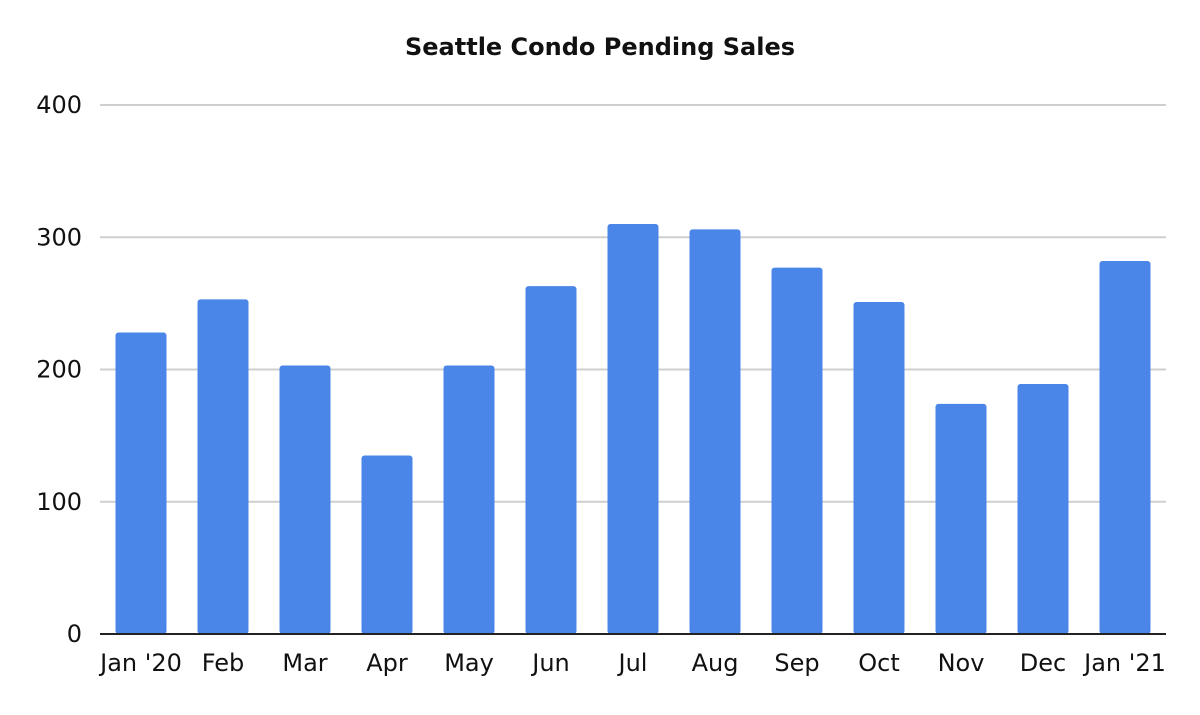 Image resolution: width=1200 pixels, height=715 pixels. I want to click on y-tick-label: 0, so click(74, 634).